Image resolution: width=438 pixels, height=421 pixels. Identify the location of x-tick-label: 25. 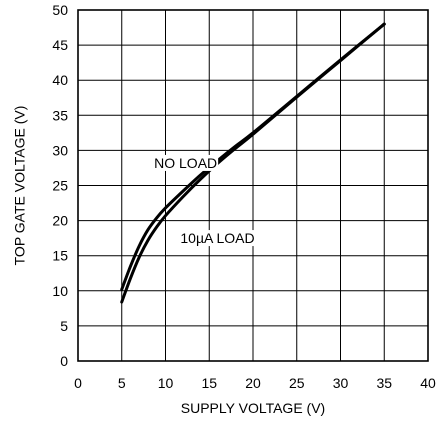
(297, 383).